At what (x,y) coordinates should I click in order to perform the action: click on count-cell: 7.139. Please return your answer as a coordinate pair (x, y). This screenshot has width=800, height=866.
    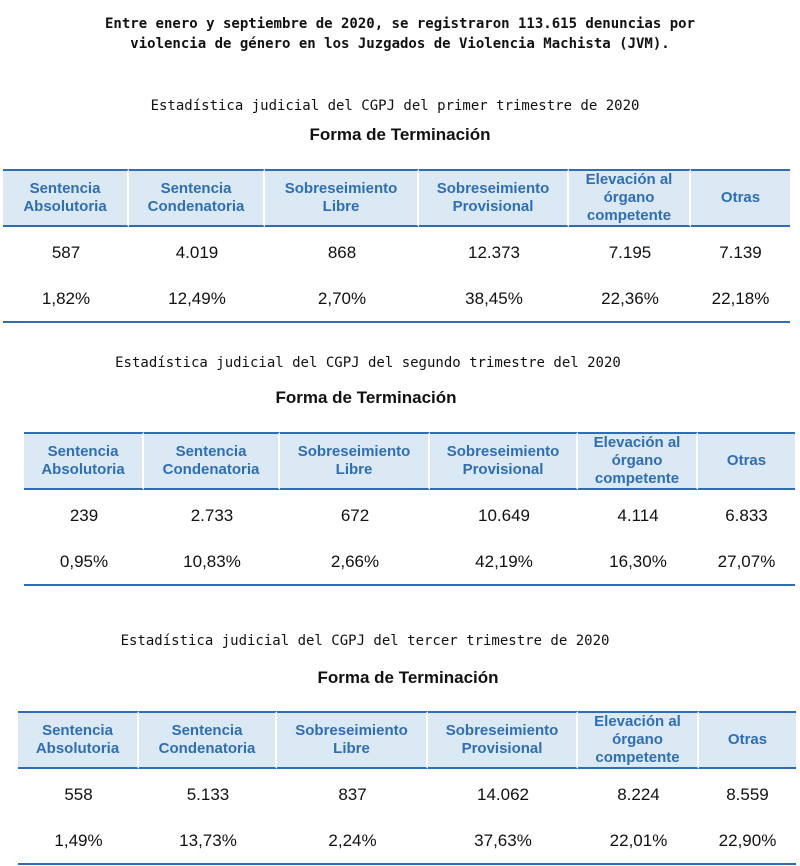
    Looking at the image, I should click on (740, 252).